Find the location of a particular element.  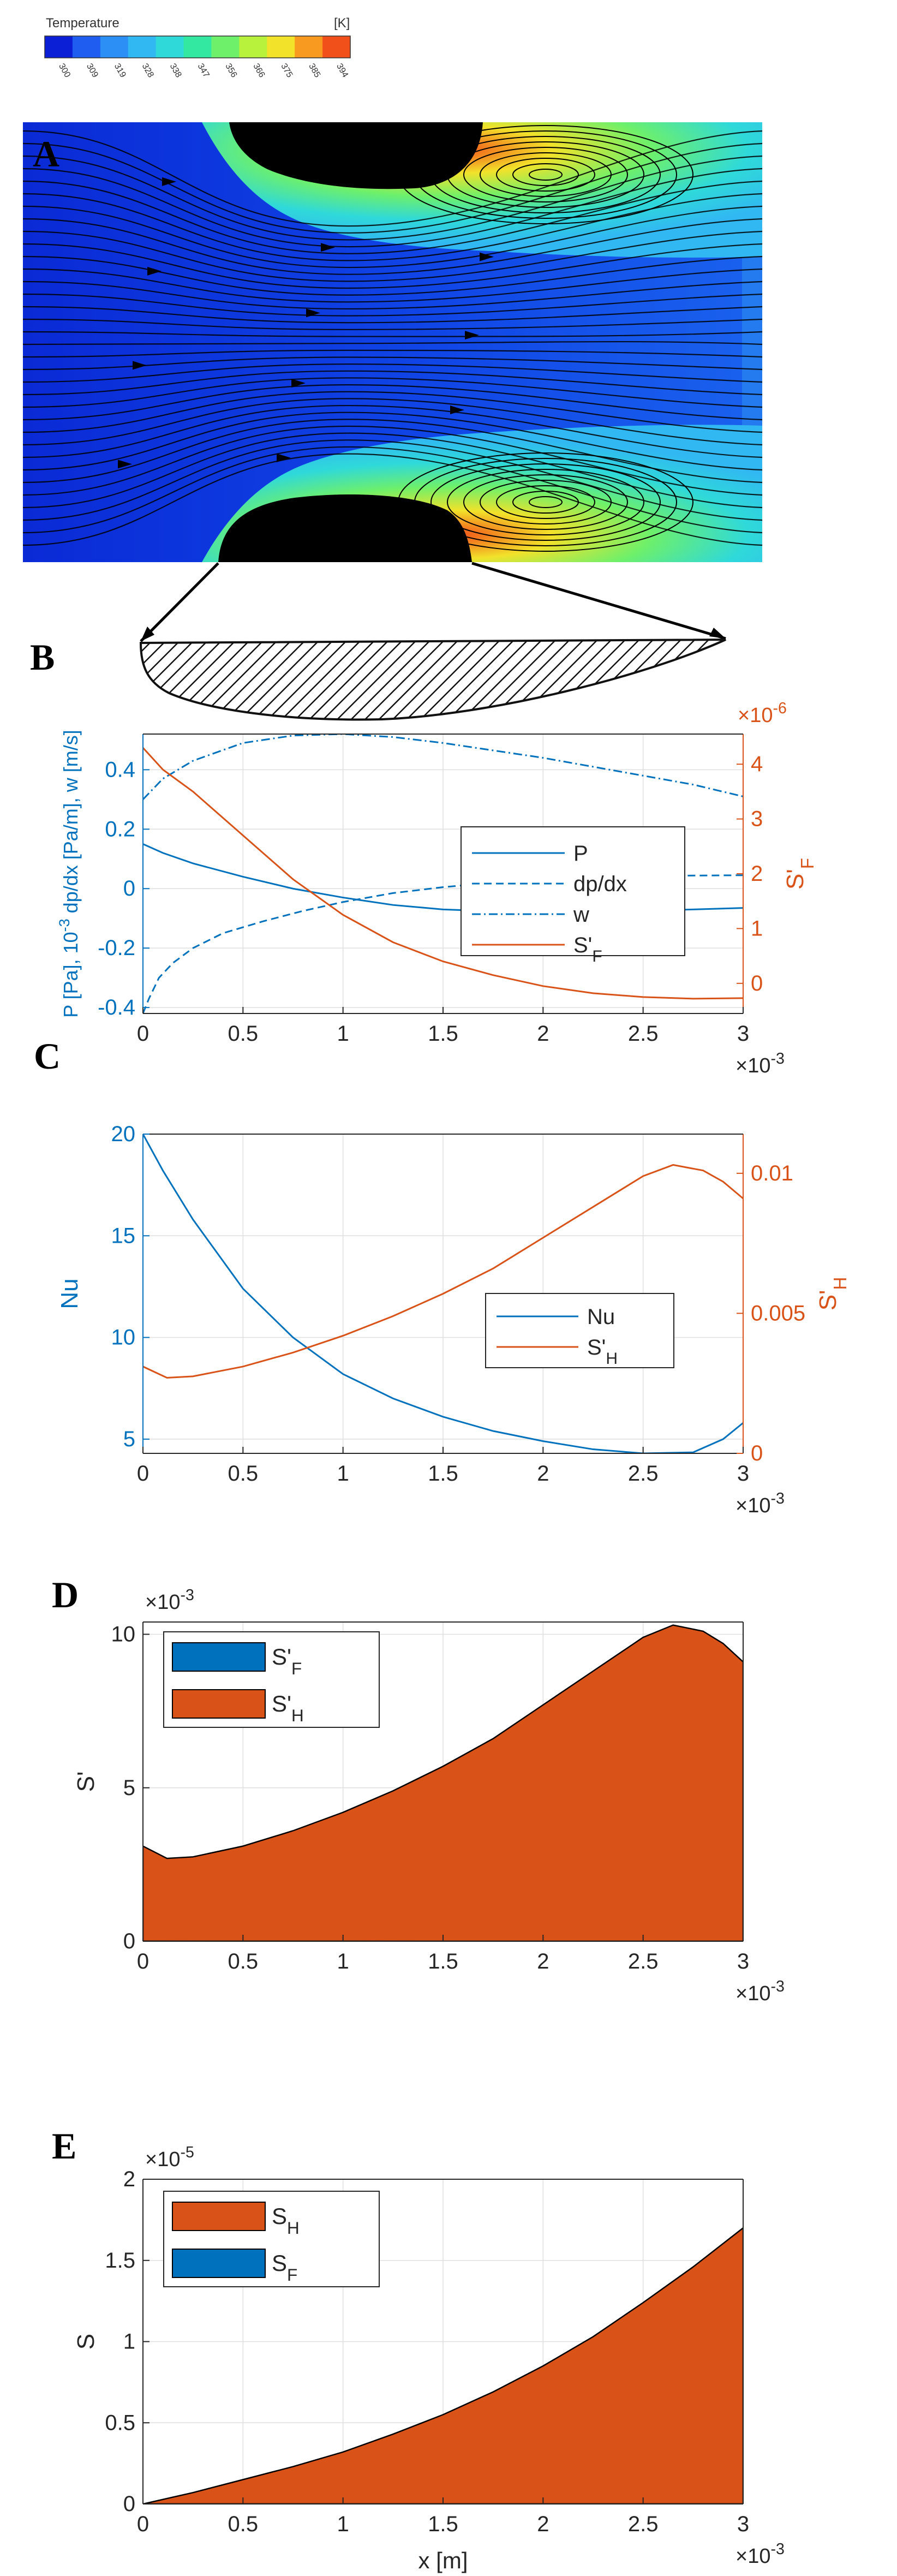

y2-axis-exponent: ×10⁻⁶ is located at coordinates (762, 713).